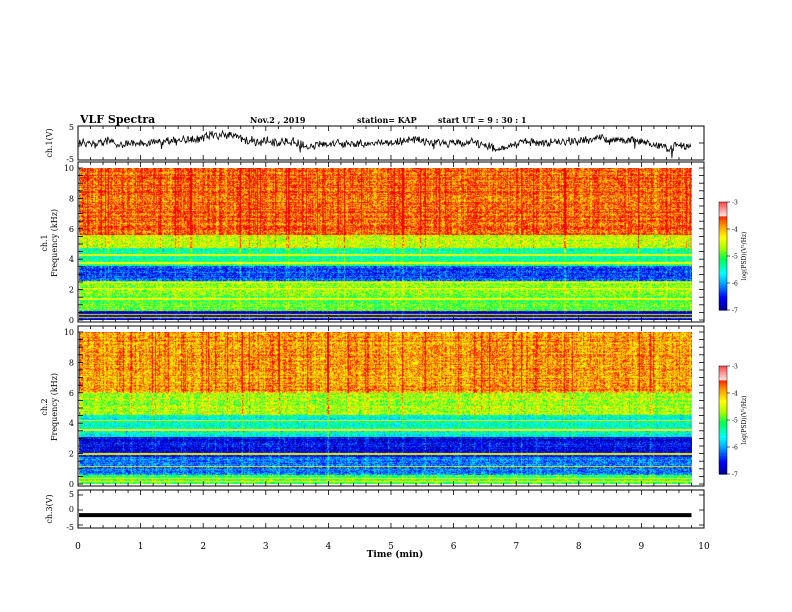 The height and width of the screenshot is (612, 792). I want to click on ch1-waveform-frame, so click(391, 143).